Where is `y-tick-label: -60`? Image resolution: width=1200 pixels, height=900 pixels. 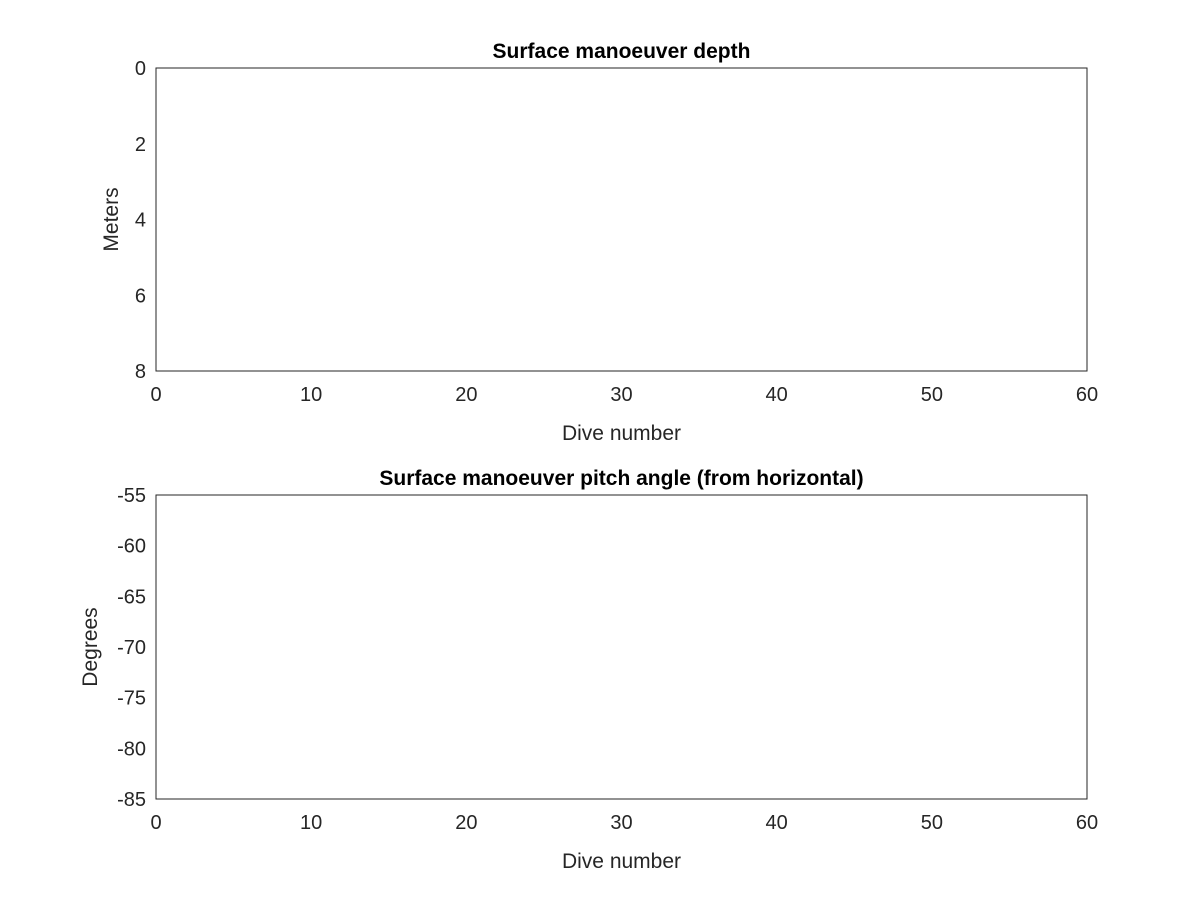
y-tick-label: -60 is located at coordinates (131, 547).